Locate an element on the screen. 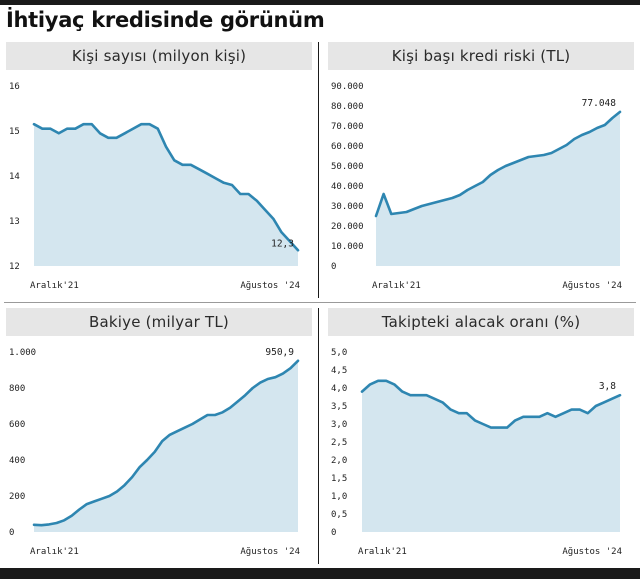 Image resolution: width=640 pixels, height=579 pixels. y-tick-label: 5,0 is located at coordinates (339, 353).